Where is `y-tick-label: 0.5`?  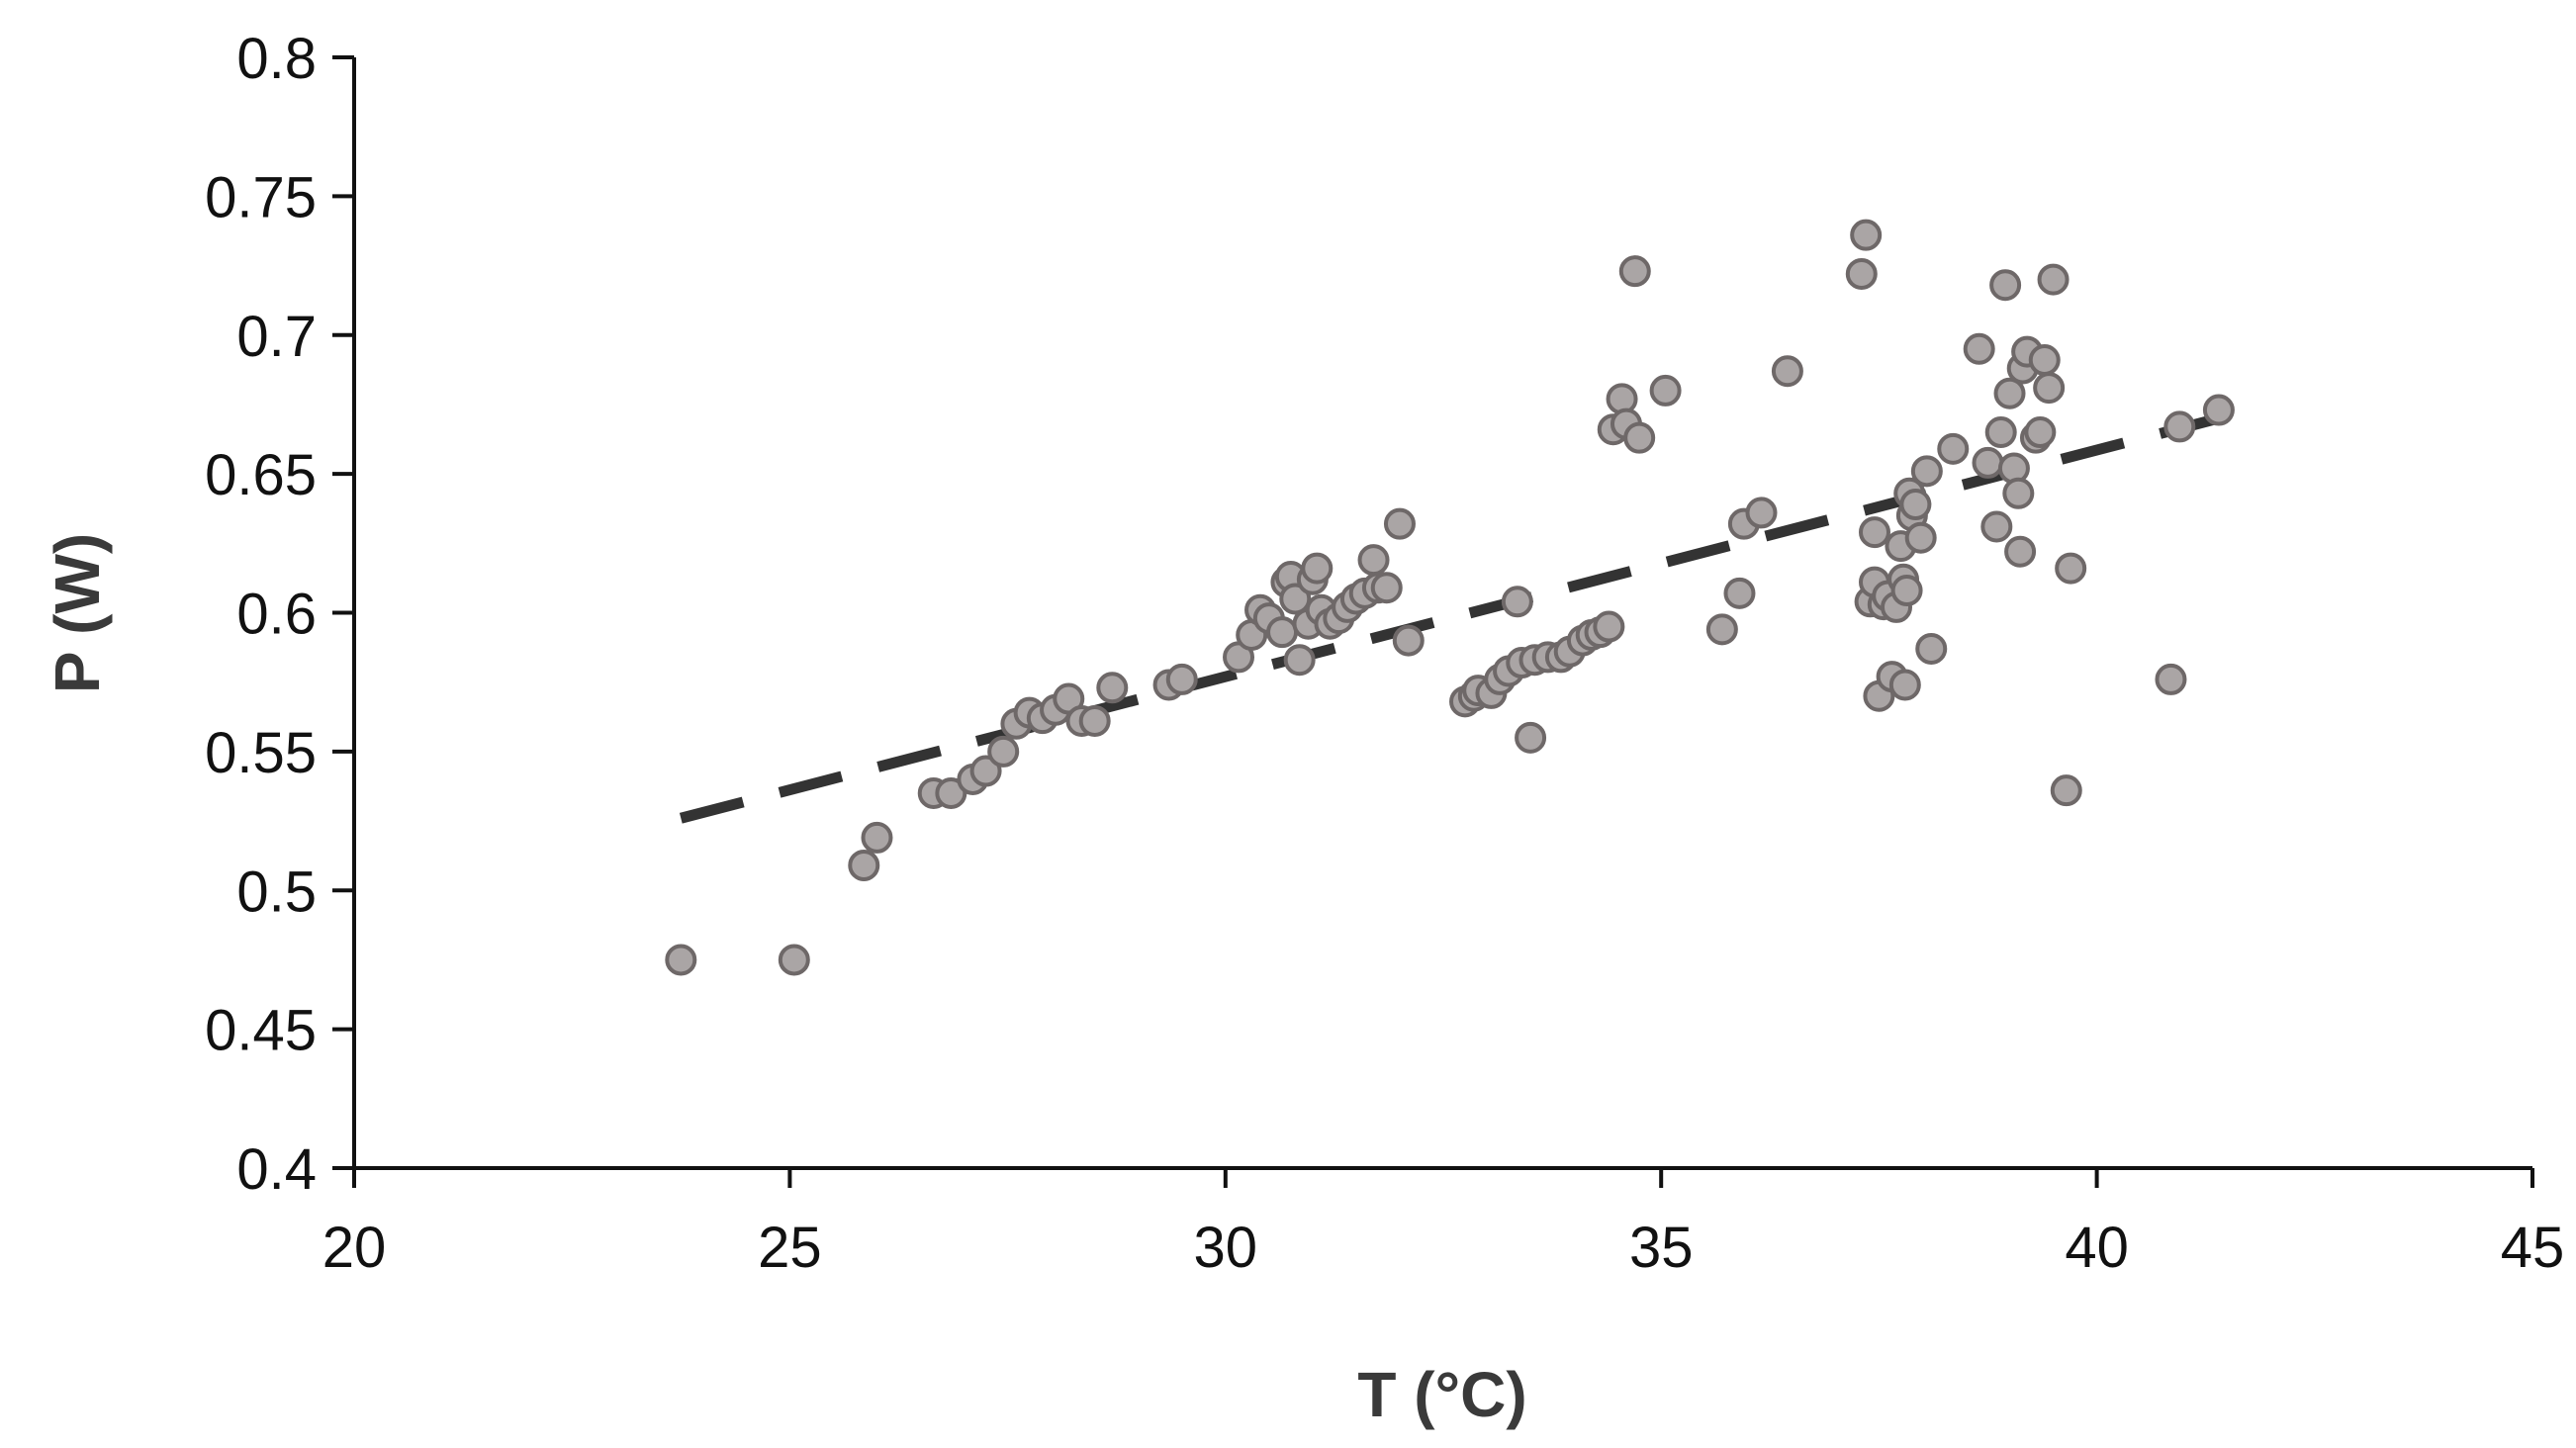 y-tick-label: 0.5 is located at coordinates (276, 892).